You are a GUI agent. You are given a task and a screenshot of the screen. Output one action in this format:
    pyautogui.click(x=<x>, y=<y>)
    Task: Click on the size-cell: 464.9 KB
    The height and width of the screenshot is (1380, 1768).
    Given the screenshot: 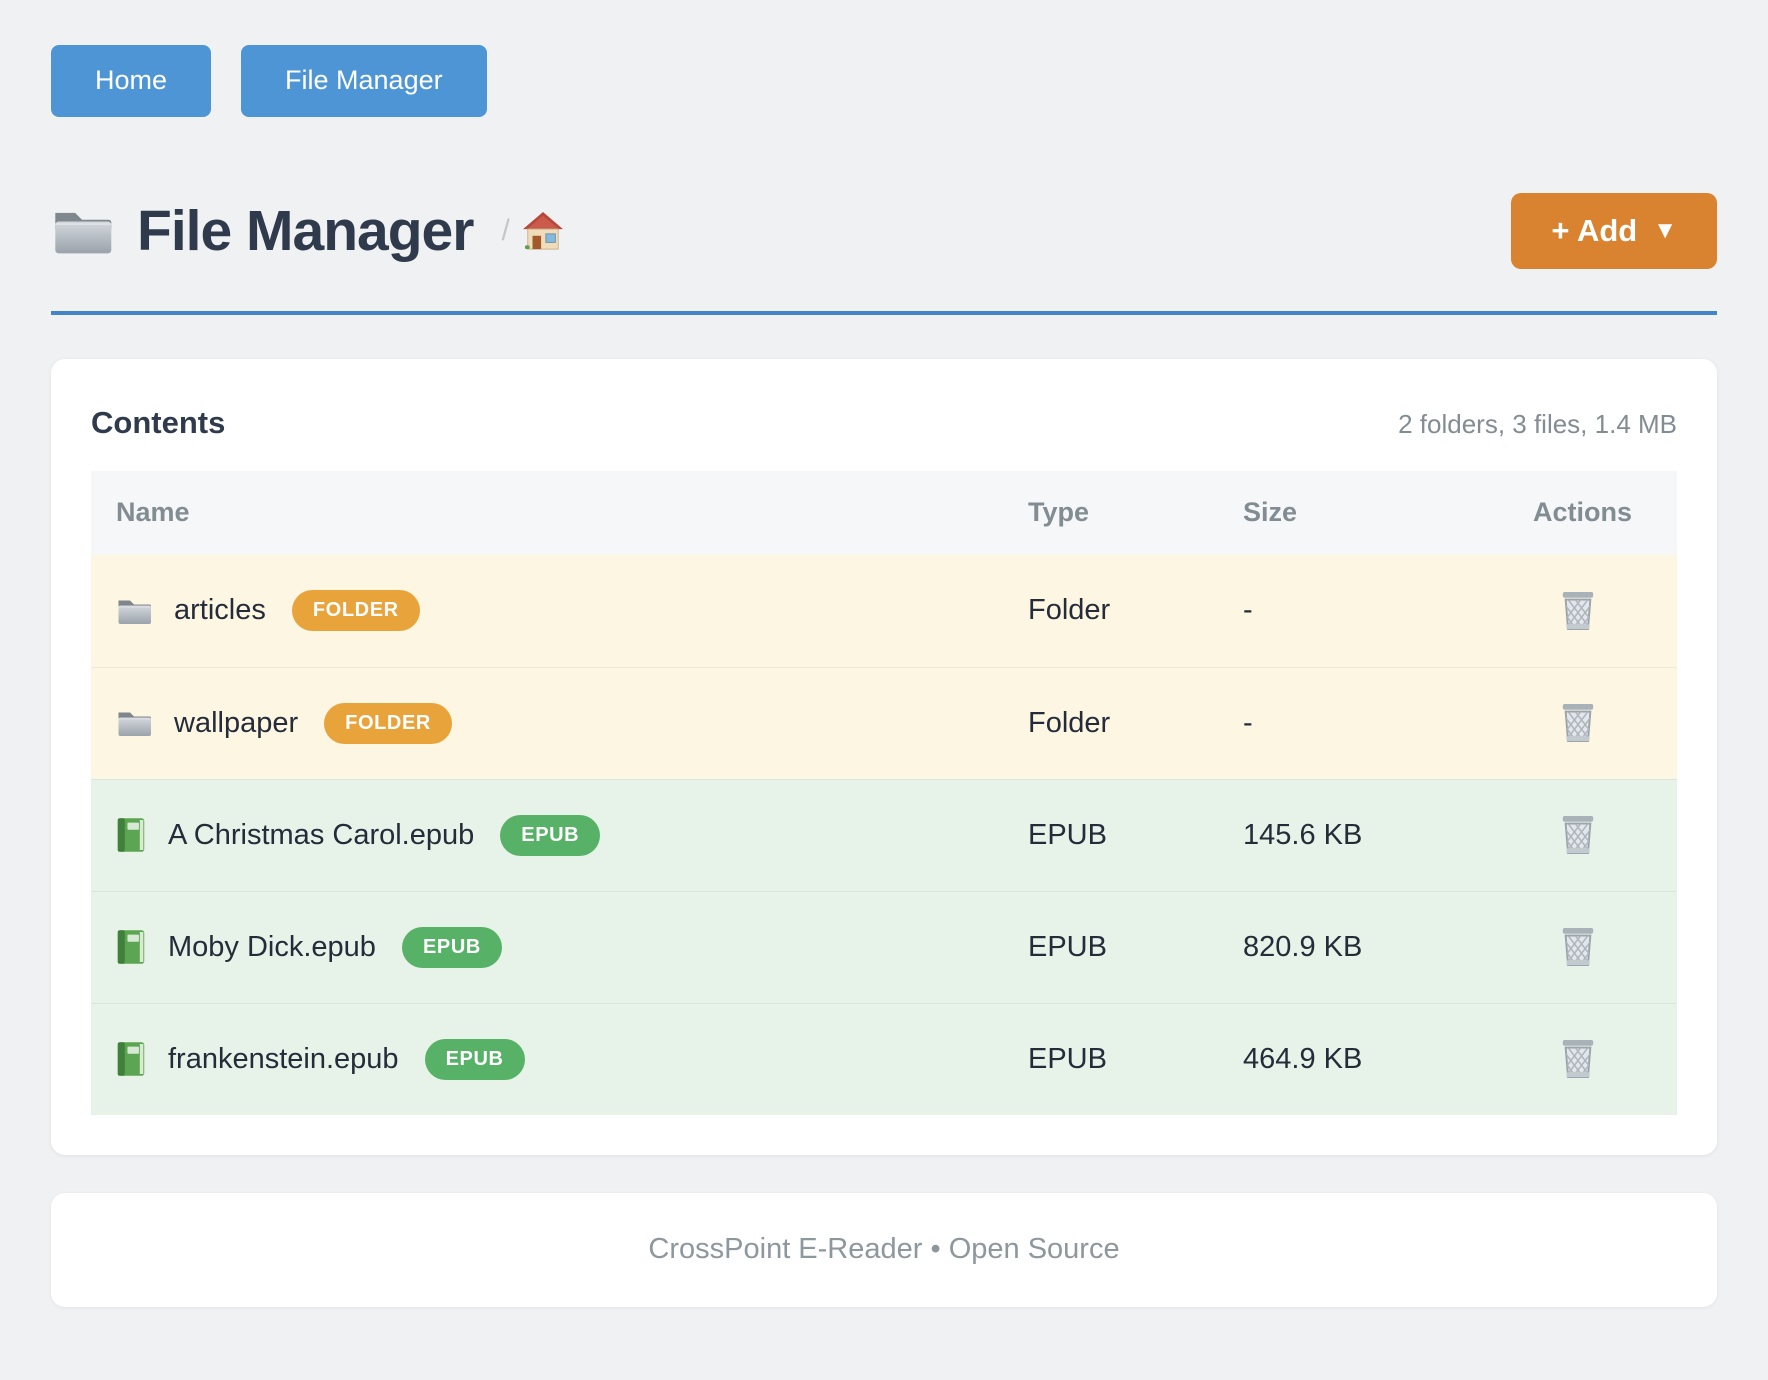 What is the action you would take?
    pyautogui.click(x=1303, y=1058)
    